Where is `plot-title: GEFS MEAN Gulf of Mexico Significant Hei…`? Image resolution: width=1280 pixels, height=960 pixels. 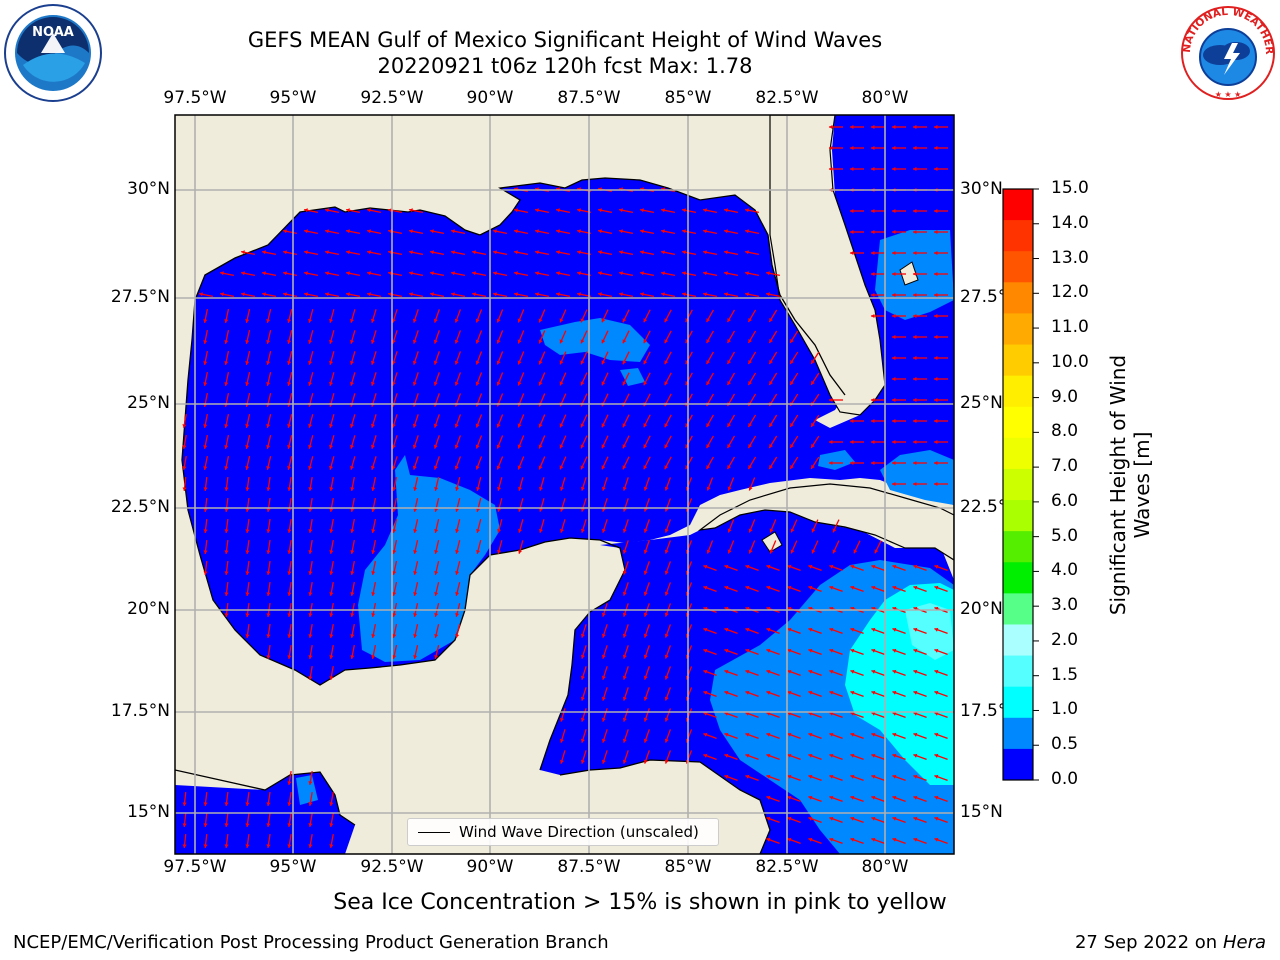 plot-title: GEFS MEAN Gulf of Mexico Significant Hei… is located at coordinates (565, 40).